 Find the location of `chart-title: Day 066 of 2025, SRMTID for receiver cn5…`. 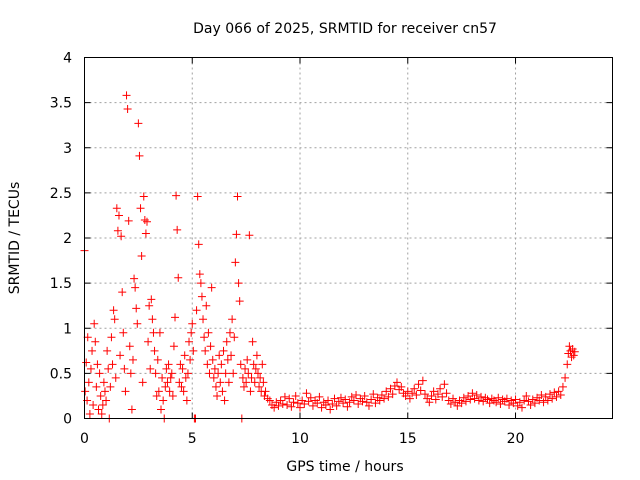

chart-title: Day 066 of 2025, SRMTID for receiver cn5… is located at coordinates (345, 29).